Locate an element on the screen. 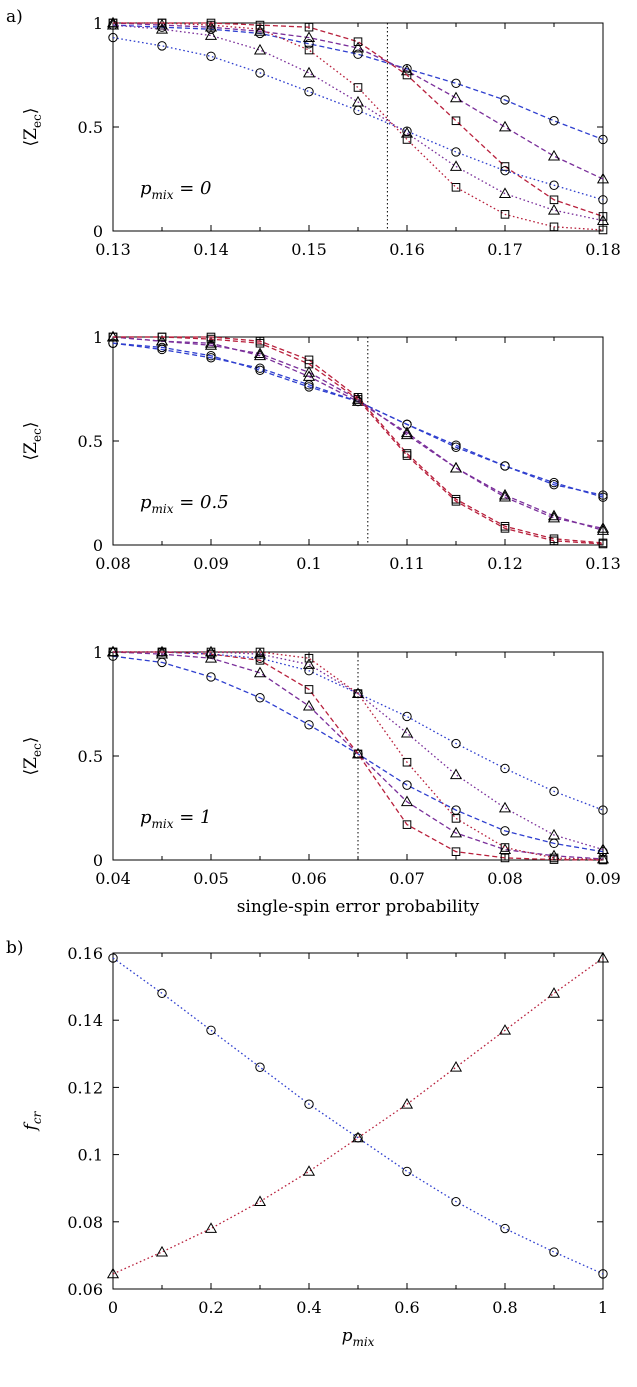 This screenshot has width=637, height=1387. y-tick-label: 0.16 is located at coordinates (85, 953).